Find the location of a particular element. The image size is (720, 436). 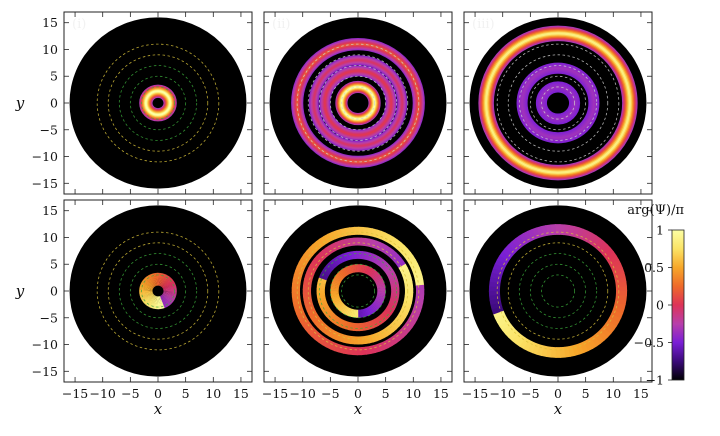

colorbar-gradient is located at coordinates (678, 305).